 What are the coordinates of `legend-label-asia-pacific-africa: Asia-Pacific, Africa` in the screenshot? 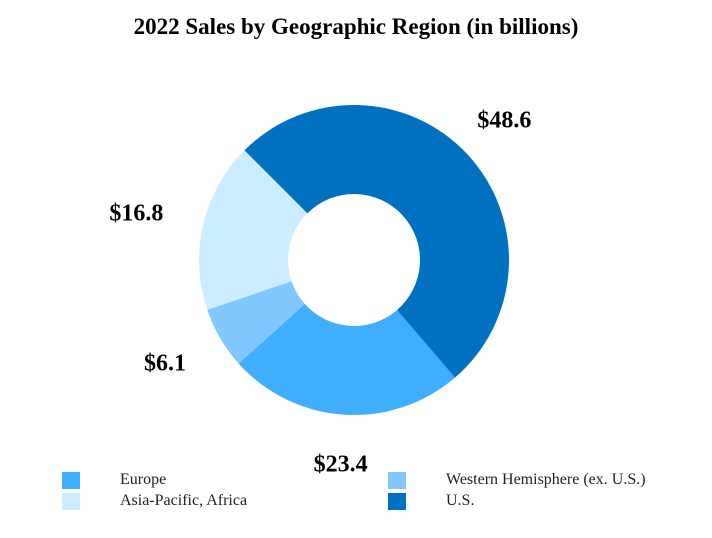 It's located at (184, 500).